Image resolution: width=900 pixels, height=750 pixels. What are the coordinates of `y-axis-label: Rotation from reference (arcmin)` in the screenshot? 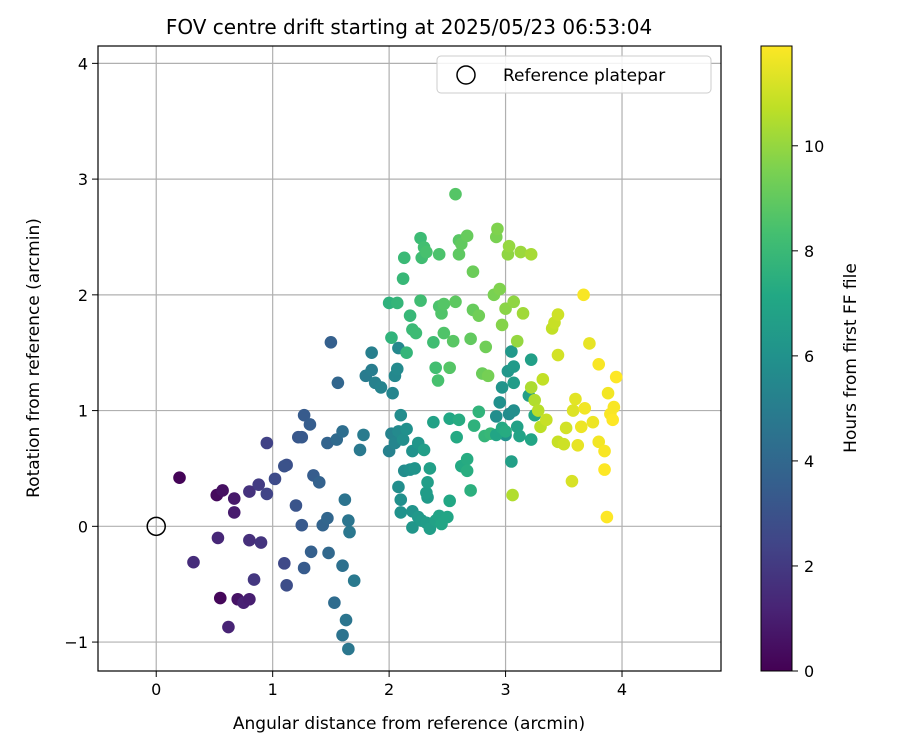 It's located at (34, 358).